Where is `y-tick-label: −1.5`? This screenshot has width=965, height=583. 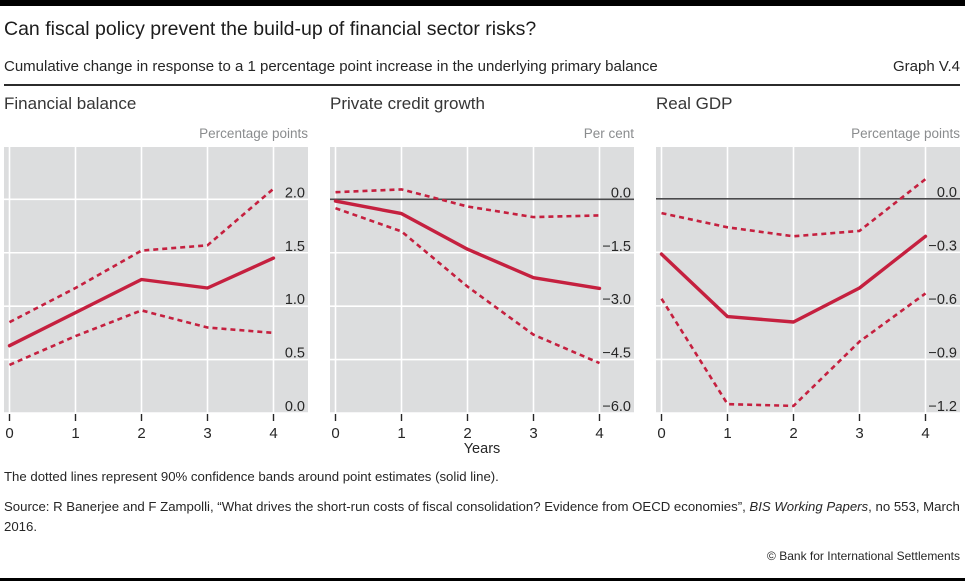
y-tick-label: −1.5 is located at coordinates (616, 247).